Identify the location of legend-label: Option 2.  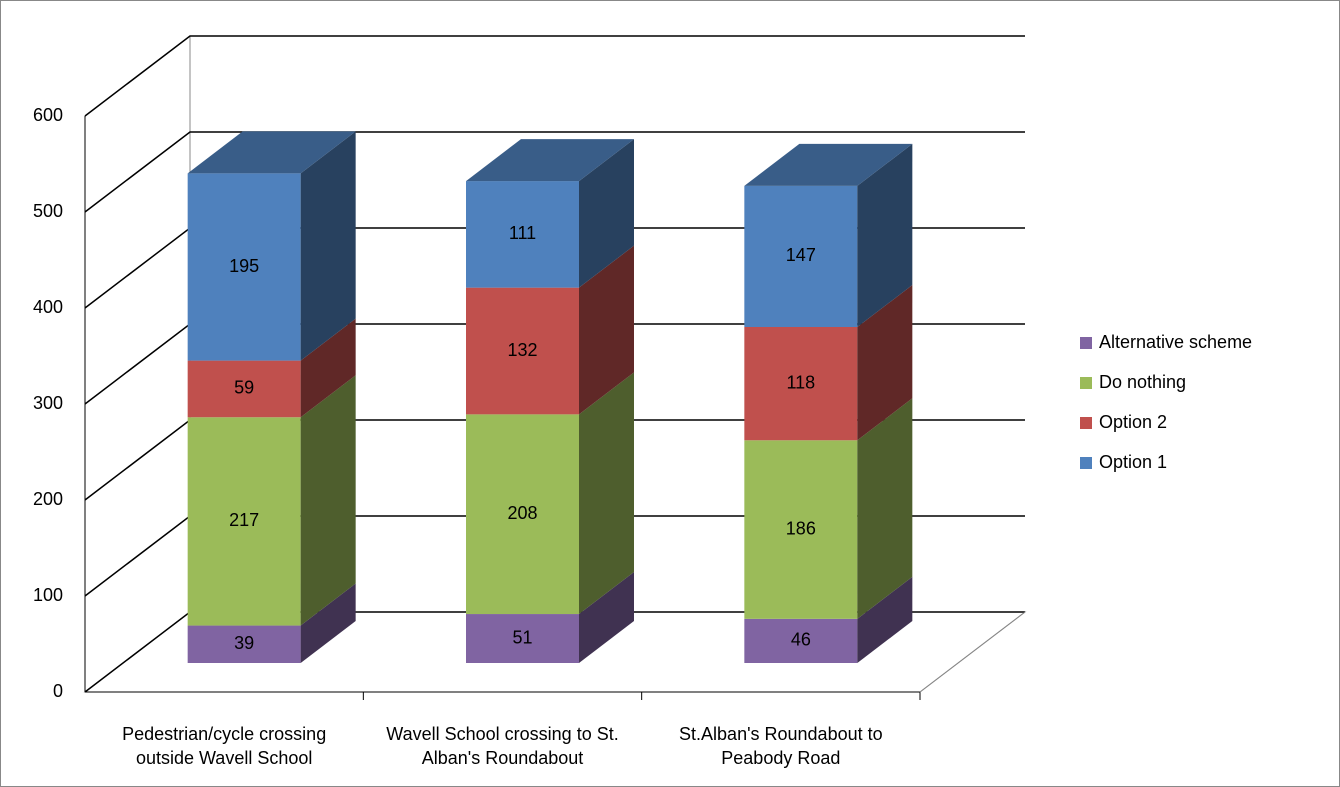
(1133, 422).